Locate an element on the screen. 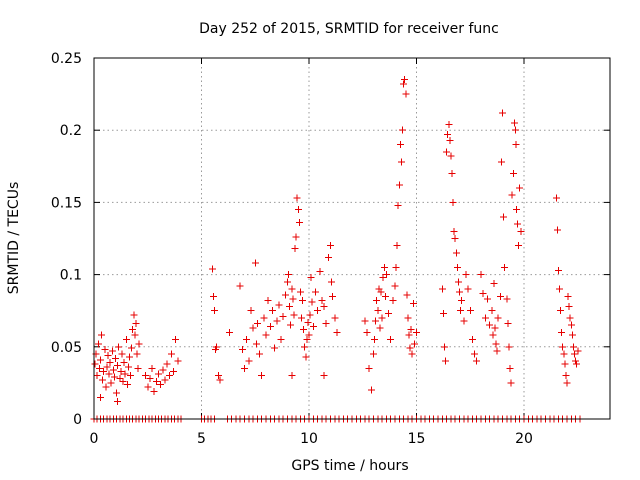  y-axis-label: SRMTID / TECUs is located at coordinates (14, 238).